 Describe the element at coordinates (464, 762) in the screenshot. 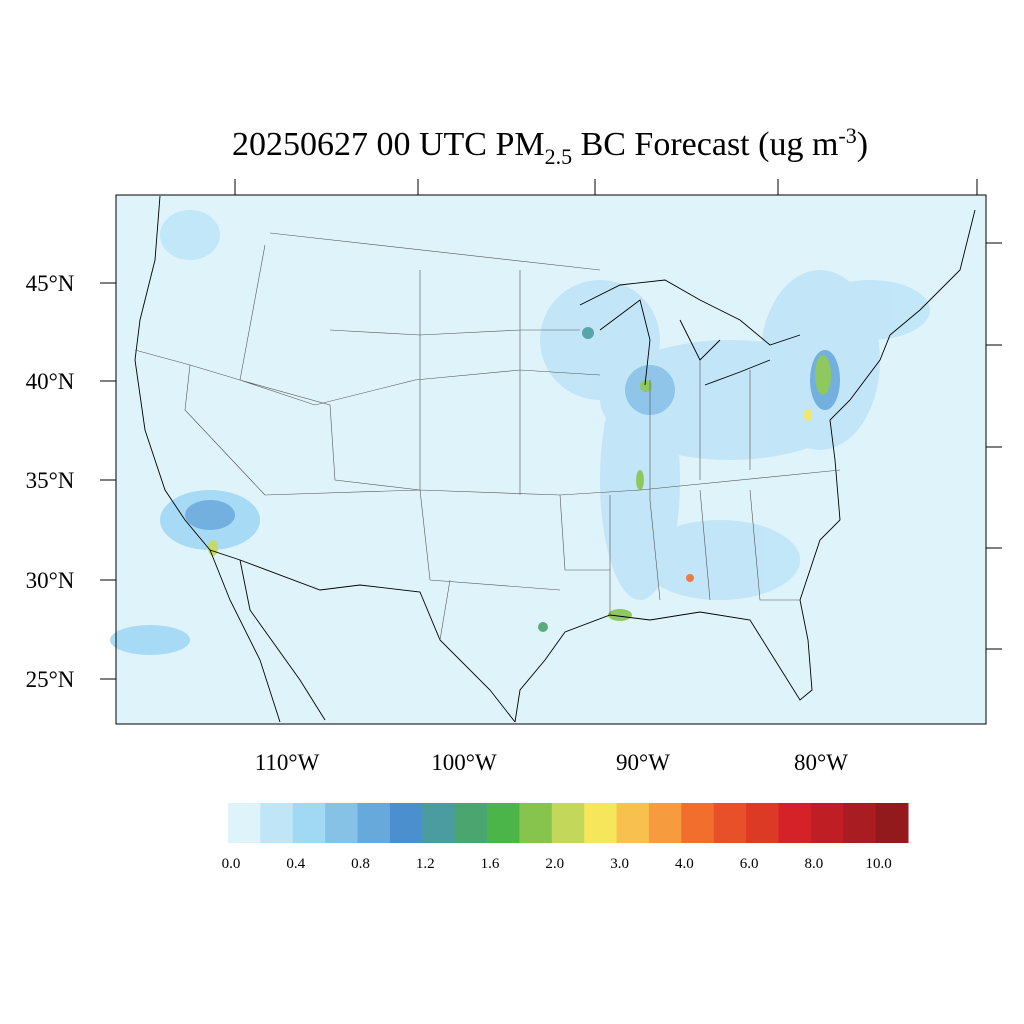

I see `lon-label: 100°W` at that location.